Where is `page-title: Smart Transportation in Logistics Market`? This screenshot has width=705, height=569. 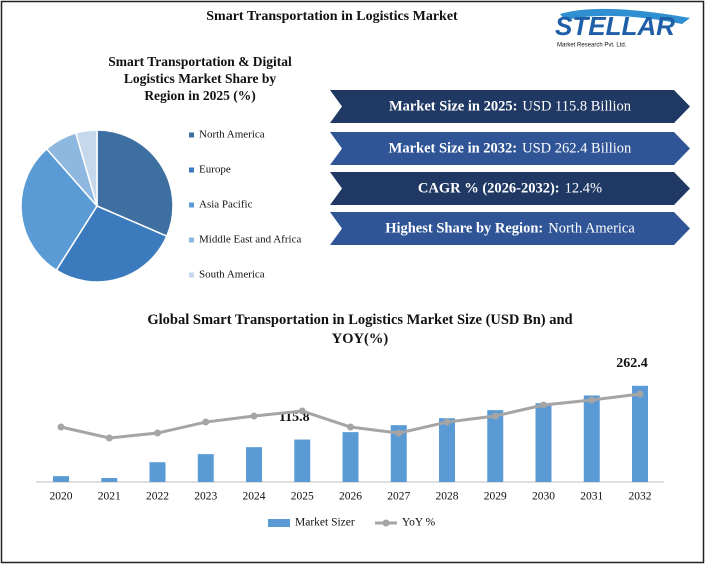 page-title: Smart Transportation in Logistics Market is located at coordinates (332, 16).